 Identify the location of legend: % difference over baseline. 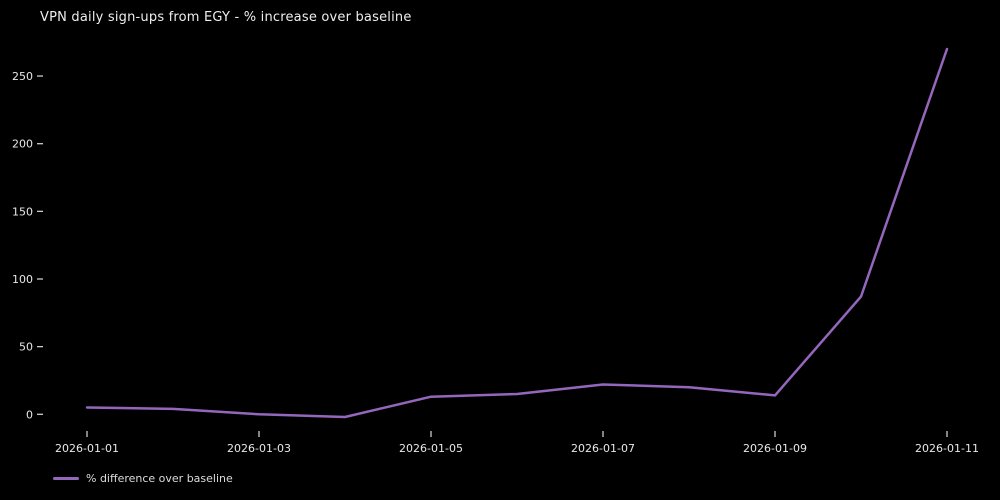
(143, 478).